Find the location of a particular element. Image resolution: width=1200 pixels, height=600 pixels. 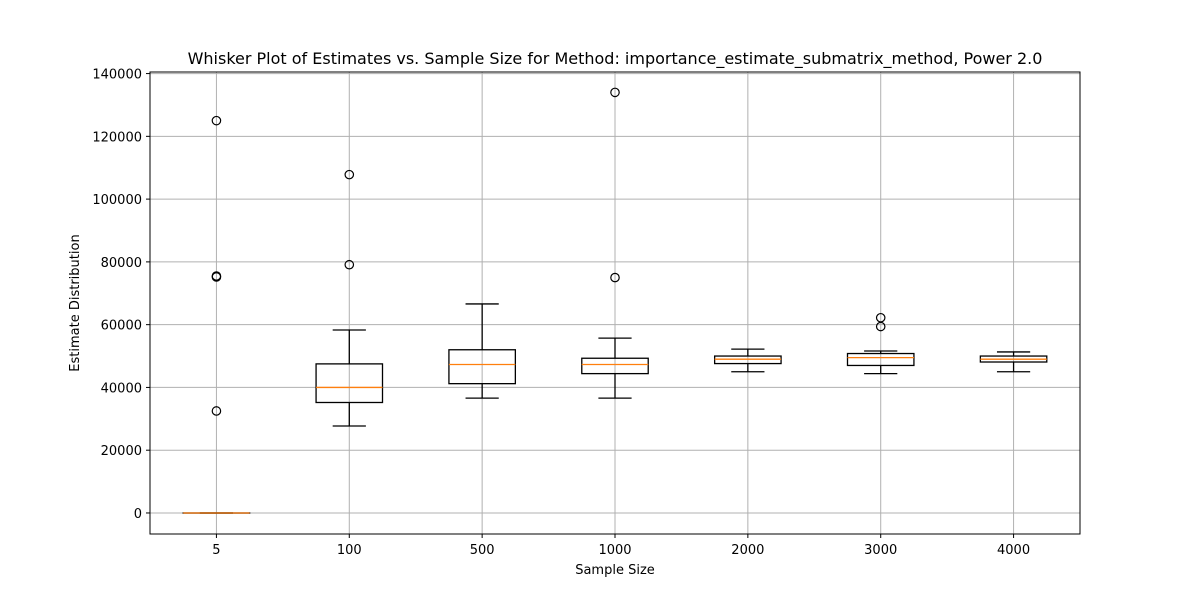

x-tick-label: 500 is located at coordinates (482, 550).